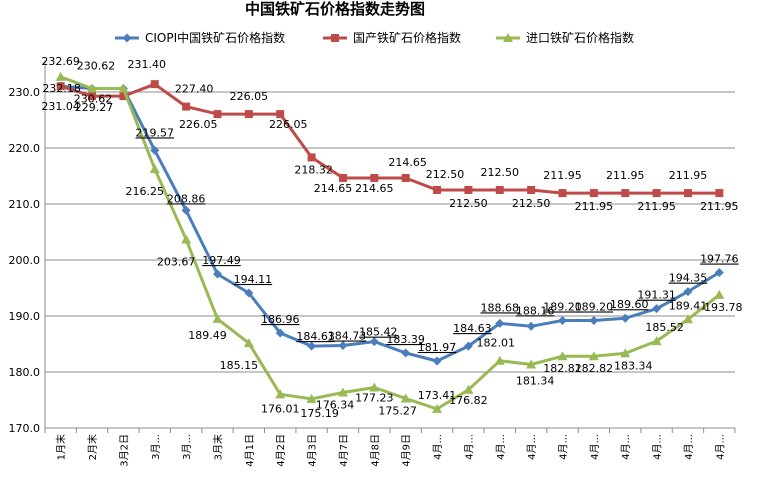 The height and width of the screenshot is (488, 759). What do you see at coordinates (96, 66) in the screenshot?
I see `data-label: 230.62` at bounding box center [96, 66].